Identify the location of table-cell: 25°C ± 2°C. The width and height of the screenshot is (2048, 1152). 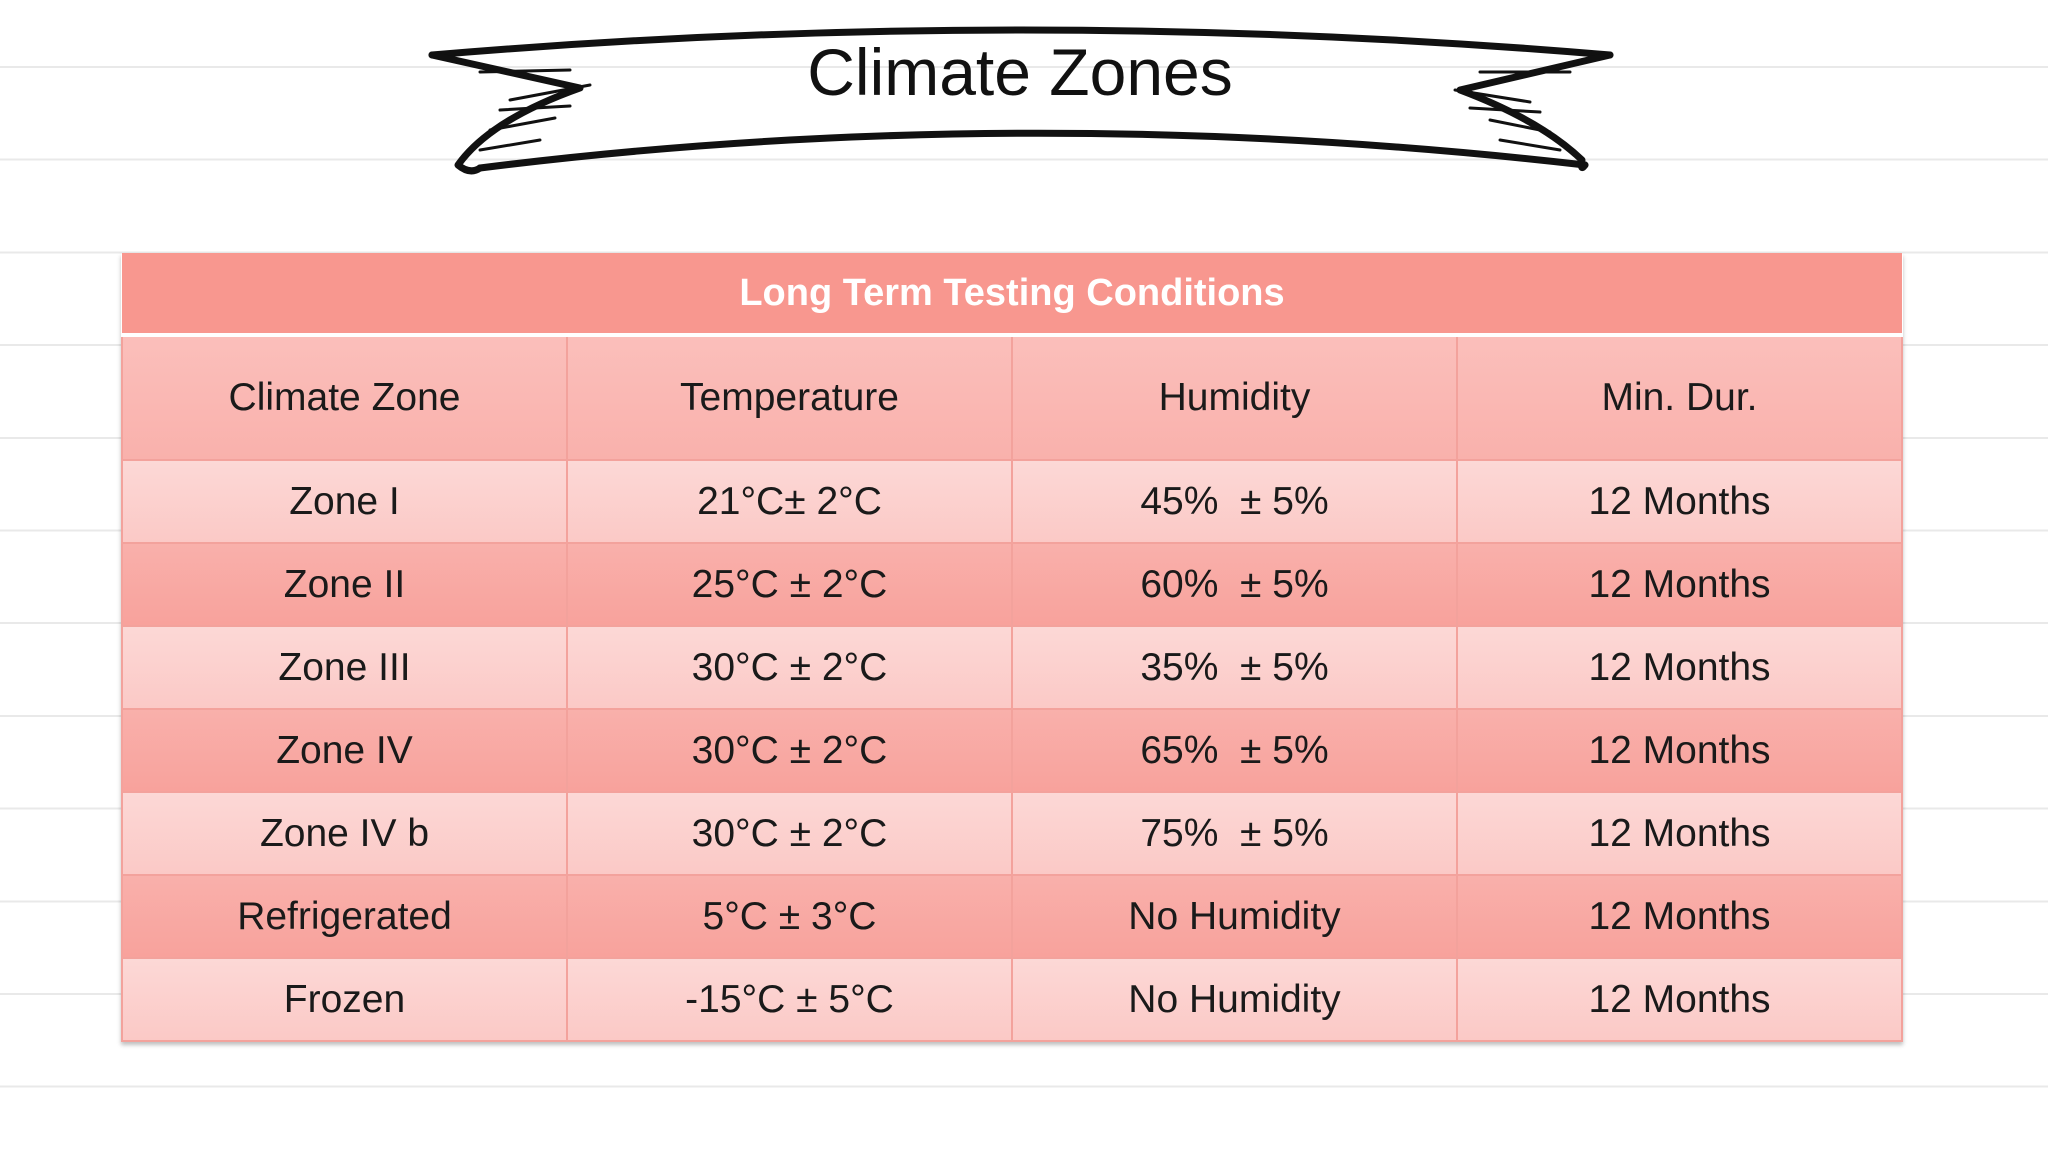
(789, 585).